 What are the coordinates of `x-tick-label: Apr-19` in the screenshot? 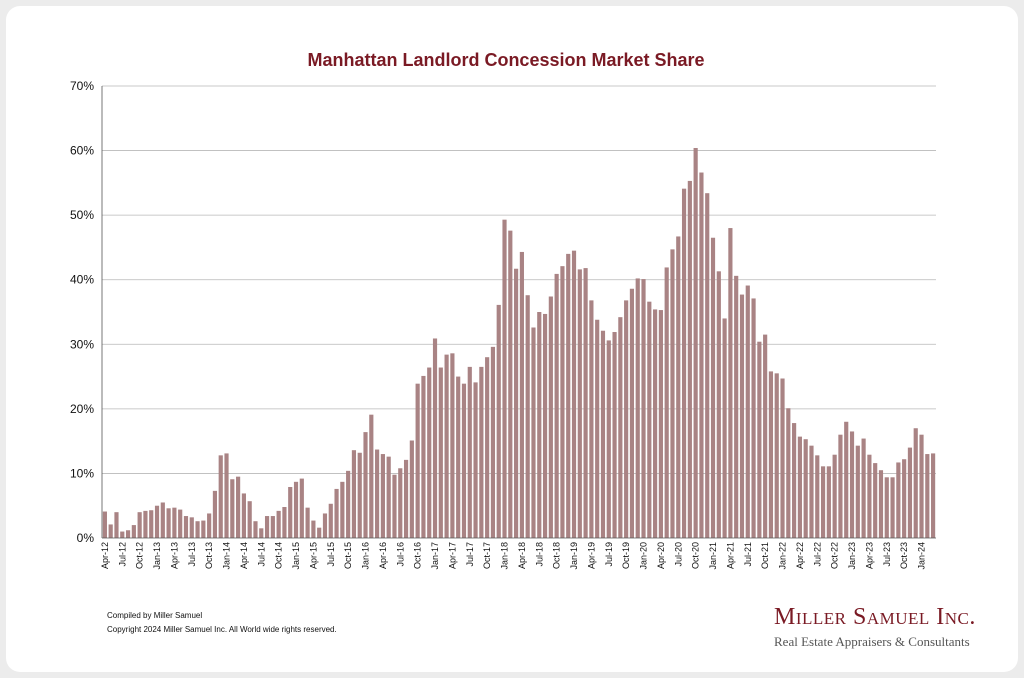 It's located at (591, 555).